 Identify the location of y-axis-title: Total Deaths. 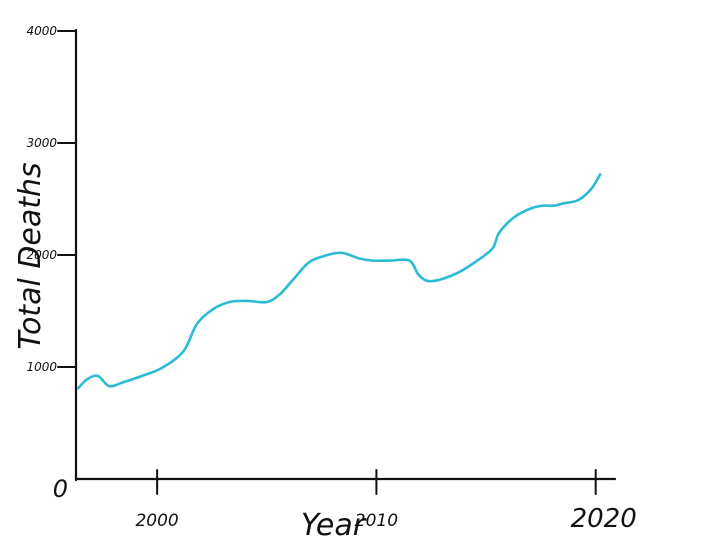
(30, 255).